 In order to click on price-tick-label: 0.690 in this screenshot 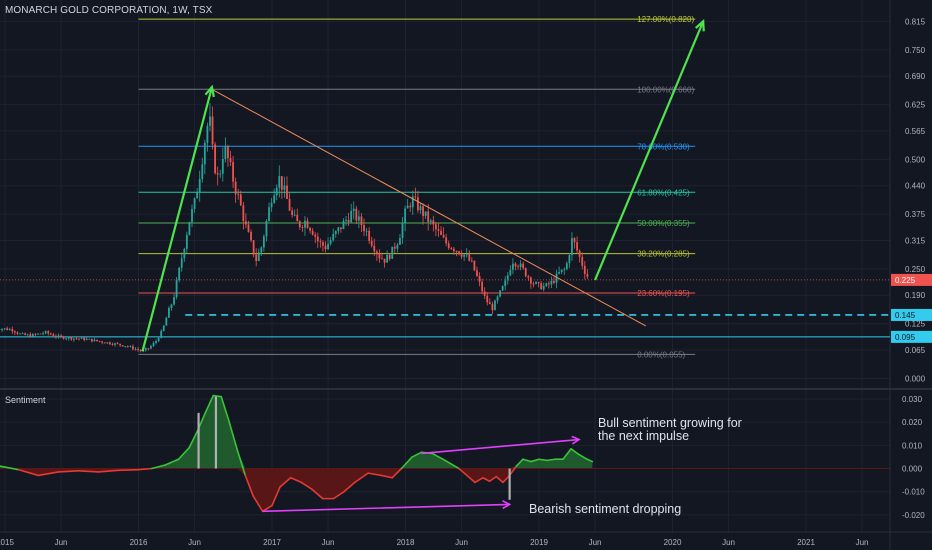, I will do `click(915, 76)`.